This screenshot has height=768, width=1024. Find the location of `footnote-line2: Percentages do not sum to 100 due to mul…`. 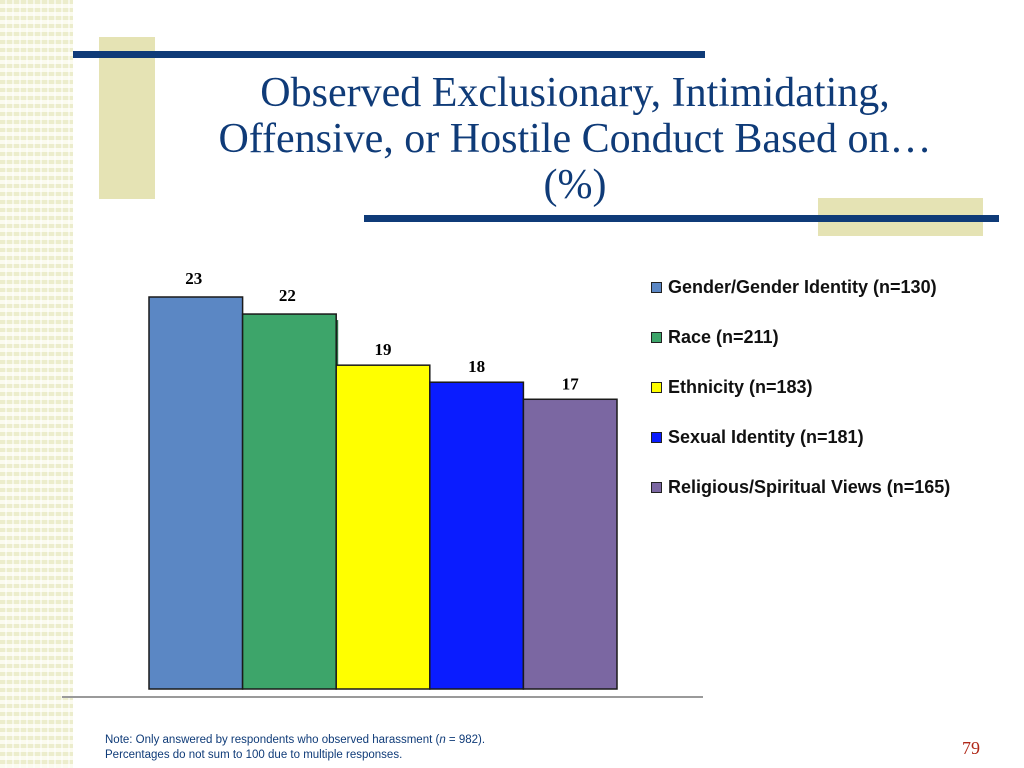

footnote-line2: Percentages do not sum to 100 due to mul… is located at coordinates (254, 755).